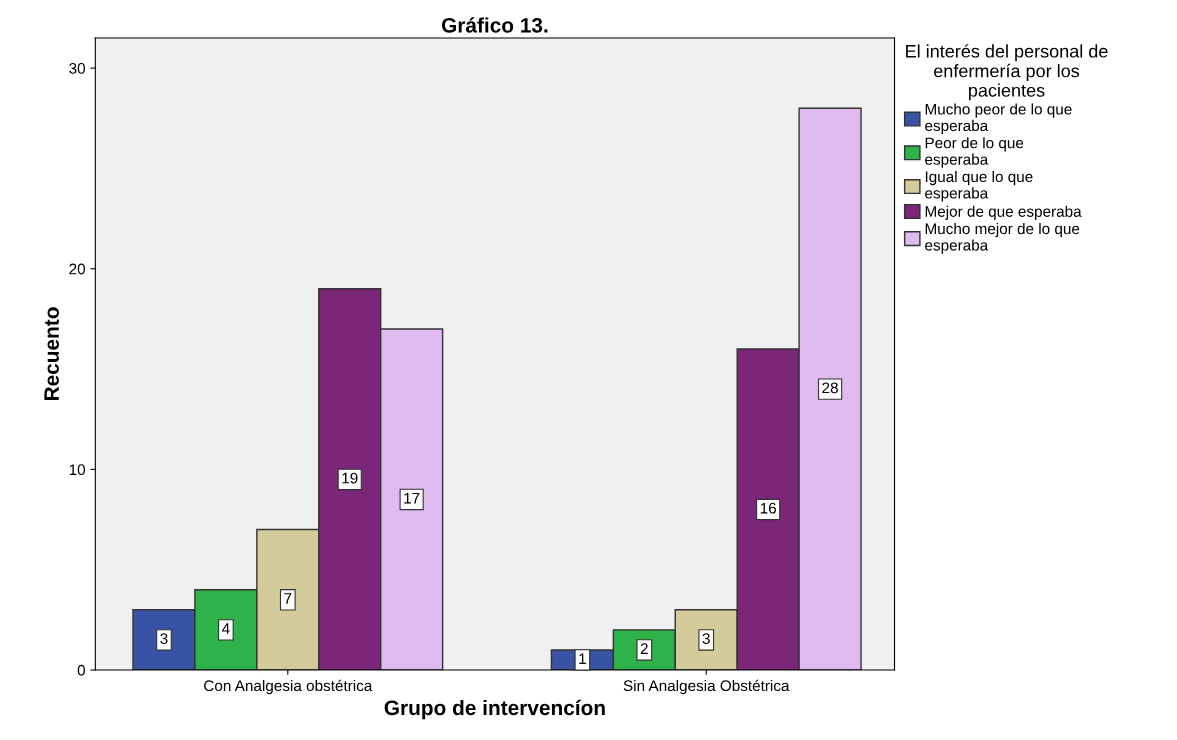 The height and width of the screenshot is (740, 1177). What do you see at coordinates (81, 670) in the screenshot?
I see `y-tick-label: 0` at bounding box center [81, 670].